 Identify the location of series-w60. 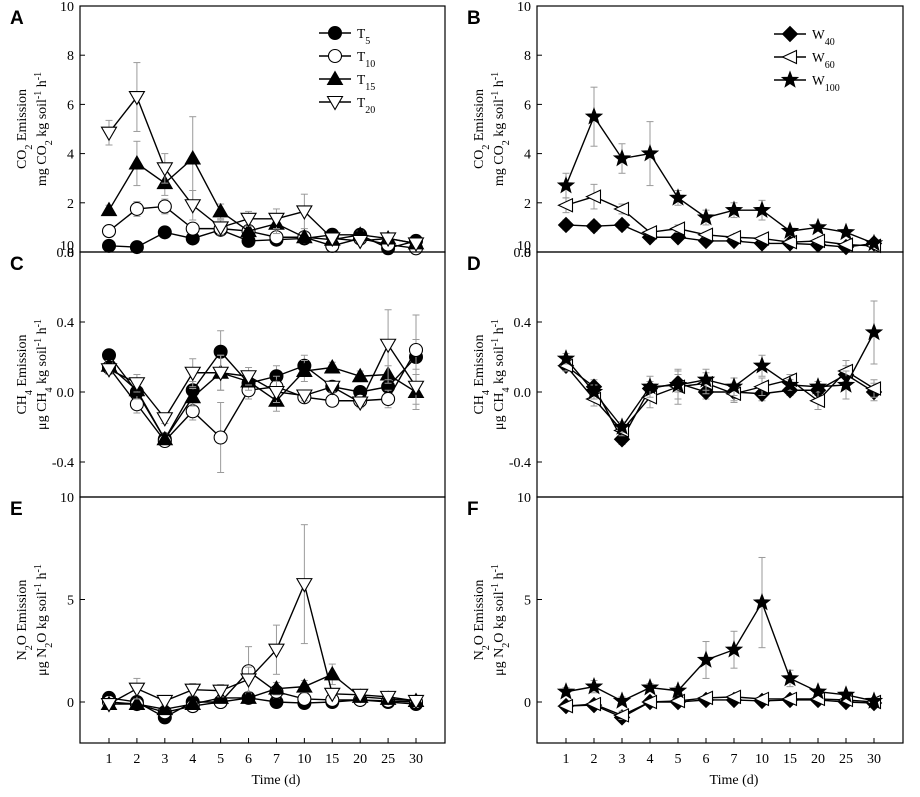
(719, 706).